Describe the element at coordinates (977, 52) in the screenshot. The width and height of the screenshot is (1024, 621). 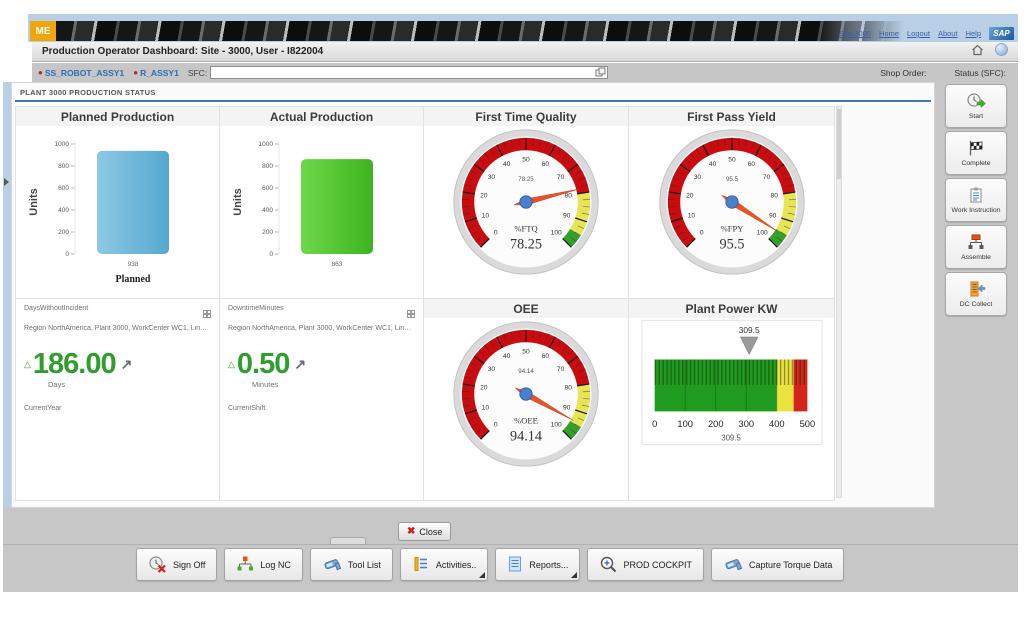
I see `home-icon` at that location.